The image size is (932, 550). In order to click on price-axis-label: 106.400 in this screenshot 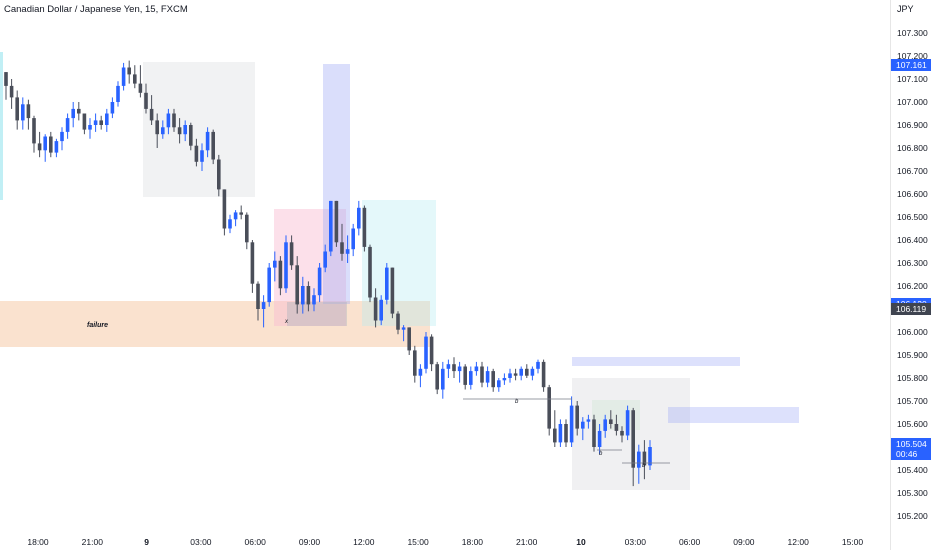, I will do `click(912, 240)`.